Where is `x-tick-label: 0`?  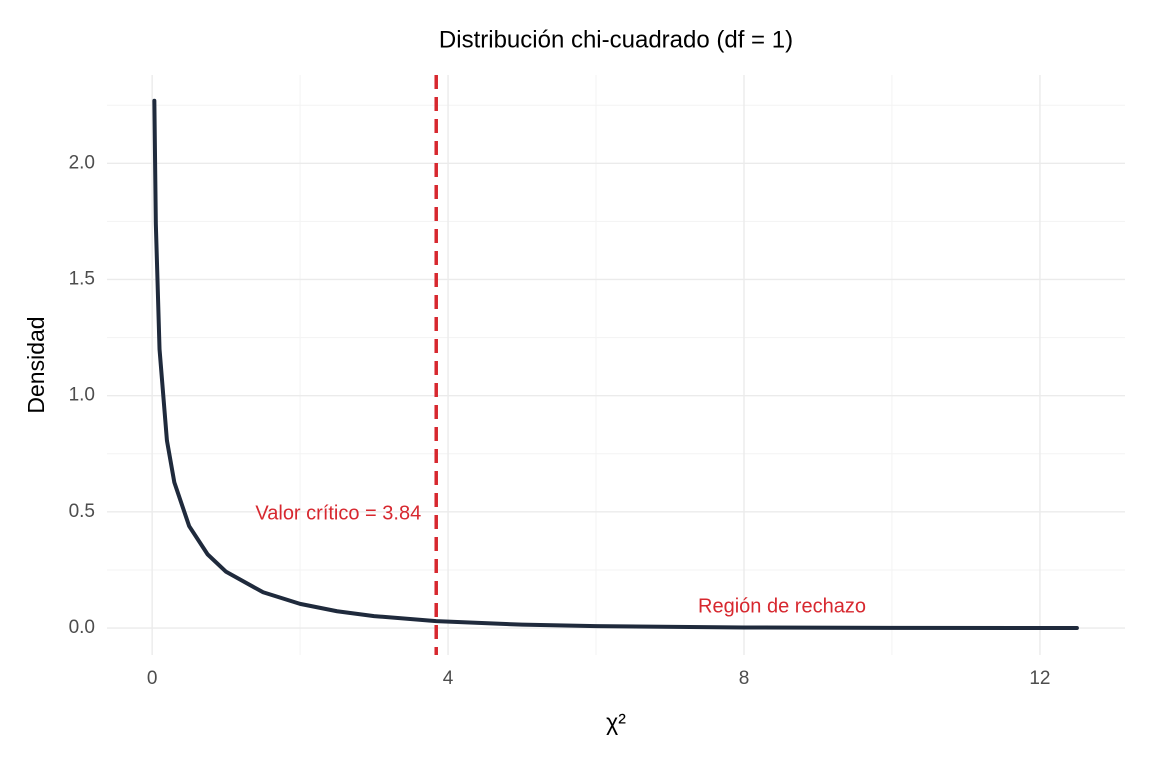 x-tick-label: 0 is located at coordinates (152, 678).